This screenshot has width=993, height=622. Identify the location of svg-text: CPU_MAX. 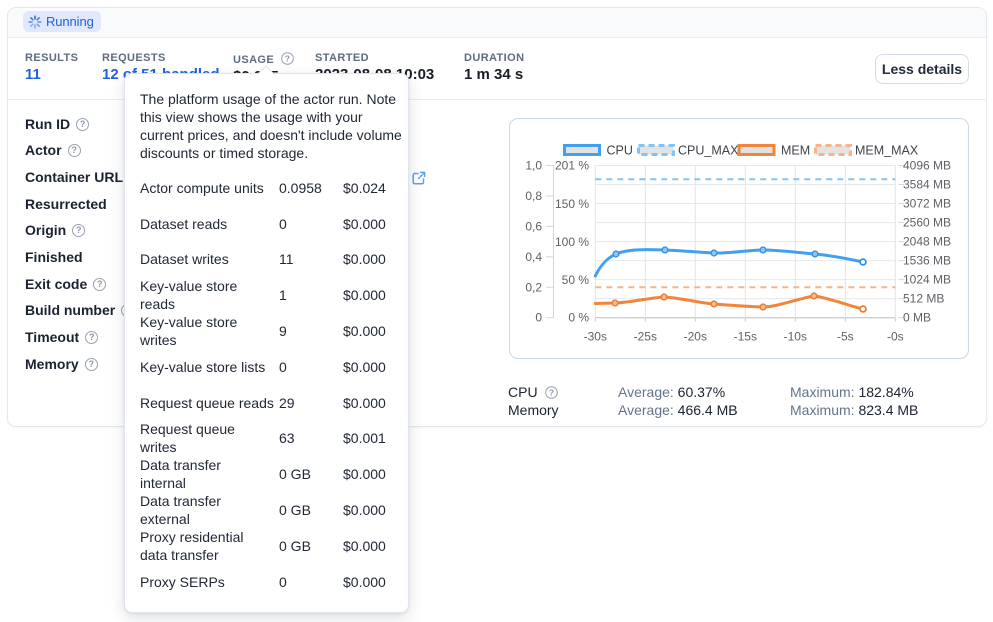
(708, 151).